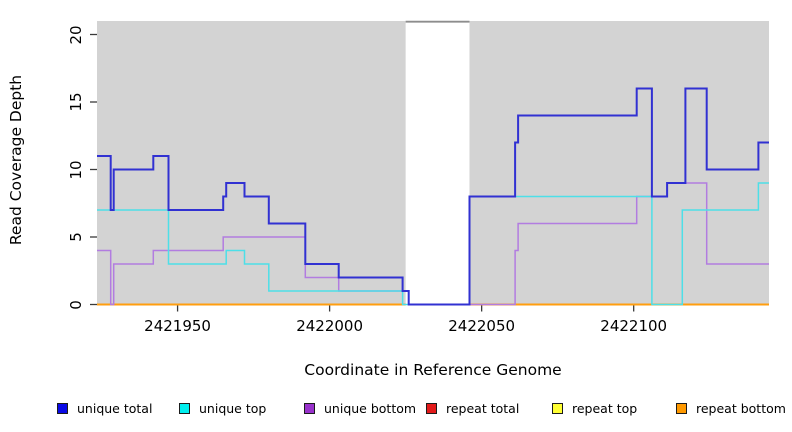  What do you see at coordinates (330, 325) in the screenshot?
I see `x-tick-label: 2422000` at bounding box center [330, 325].